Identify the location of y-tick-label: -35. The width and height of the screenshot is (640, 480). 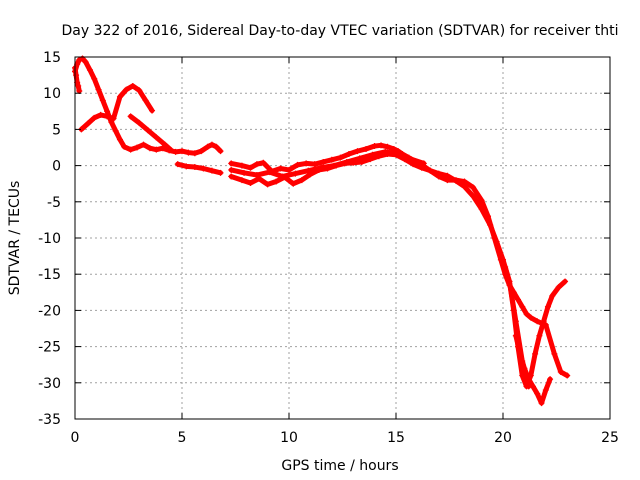
(49, 420).